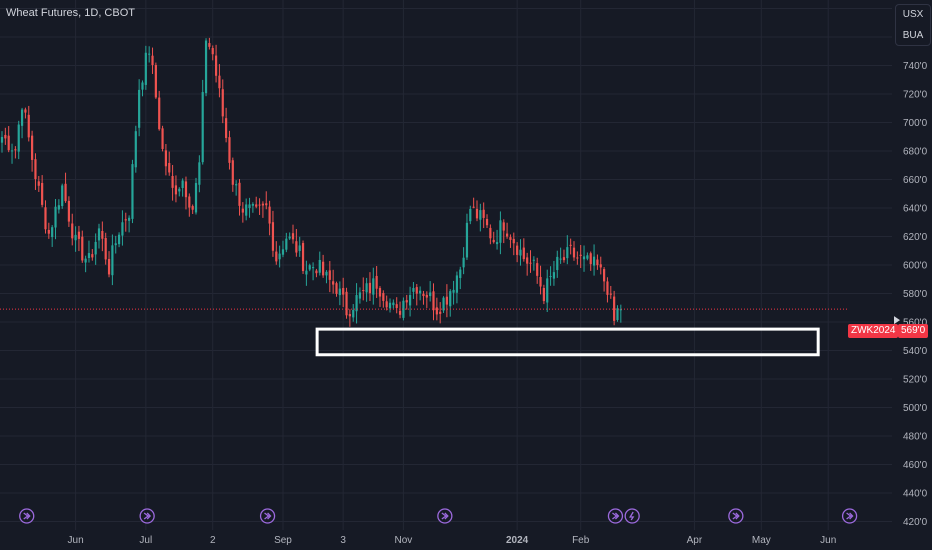 This screenshot has height=550, width=932. I want to click on y-tick-label: 620'0, so click(915, 237).